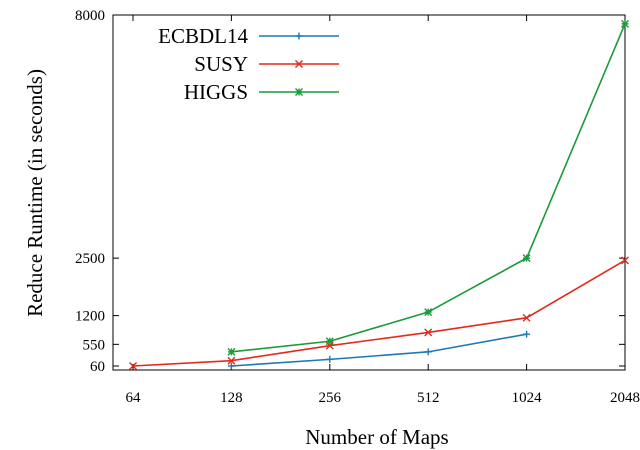 This screenshot has height=450, width=640. I want to click on legend-marker-ecbdl14, so click(299, 36).